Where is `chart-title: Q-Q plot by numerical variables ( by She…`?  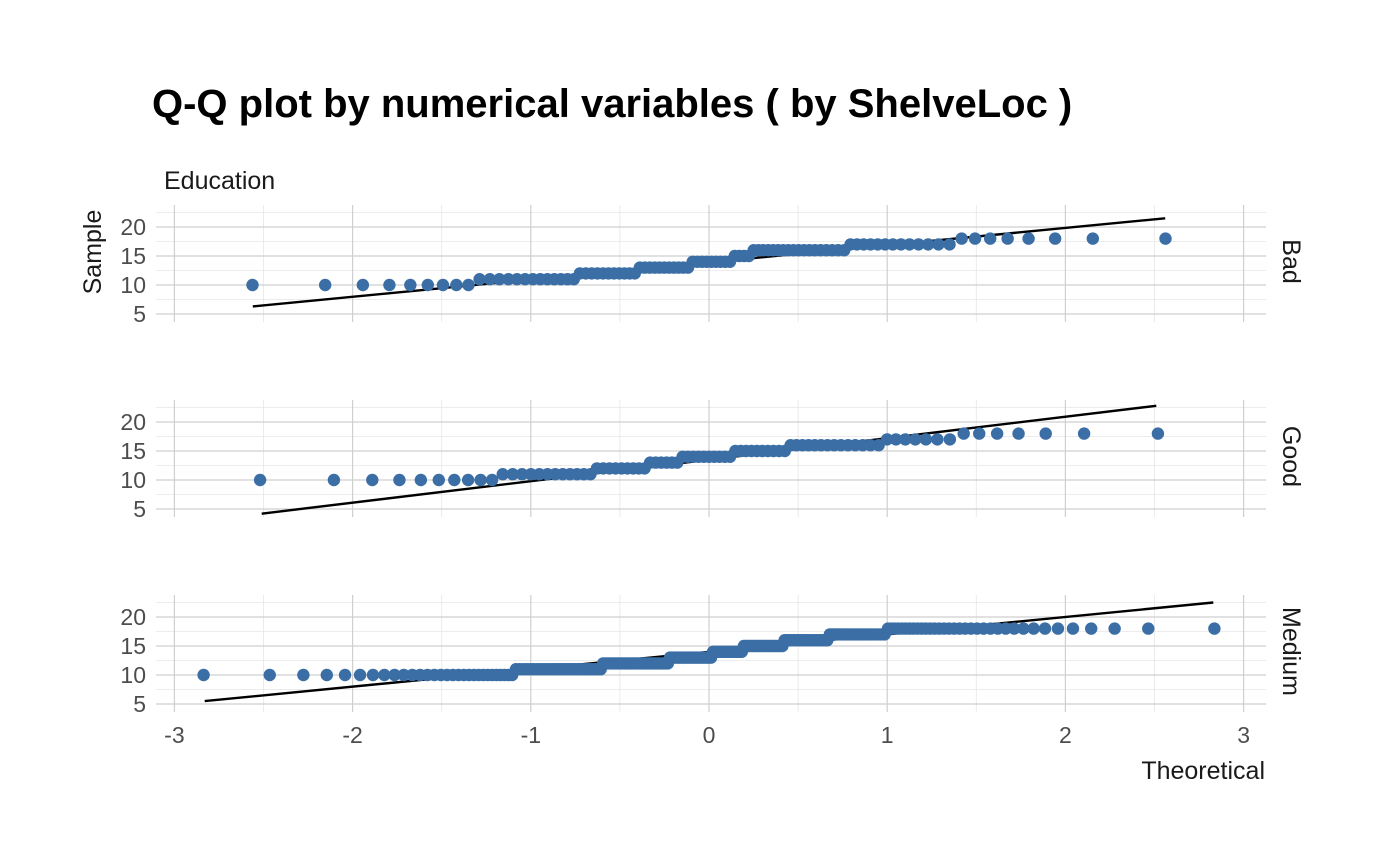 chart-title: Q-Q plot by numerical variables ( by She… is located at coordinates (612, 104).